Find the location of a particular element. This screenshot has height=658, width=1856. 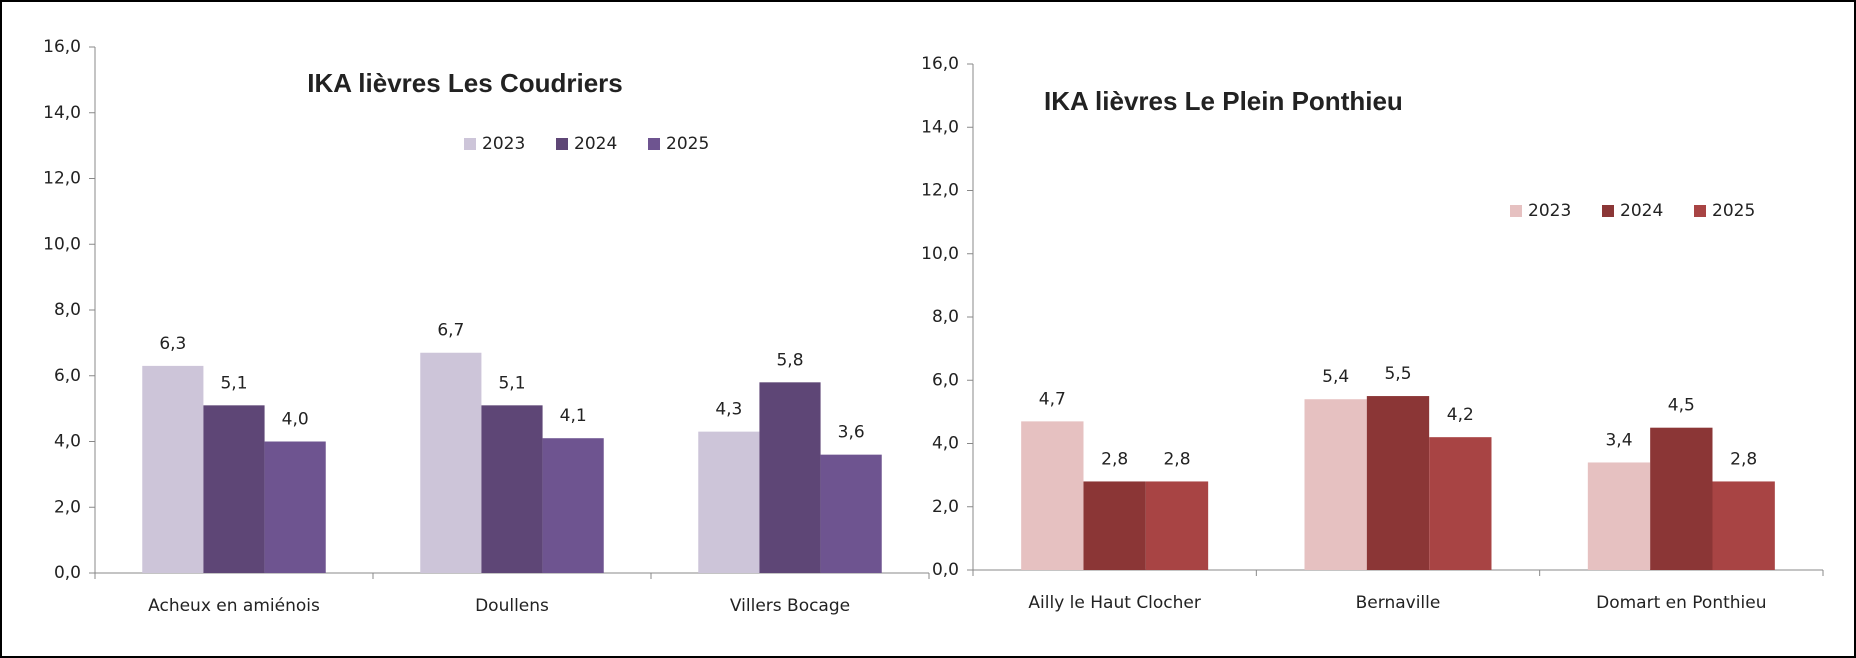

x-tick-label: Villers Bocage is located at coordinates (790, 606).